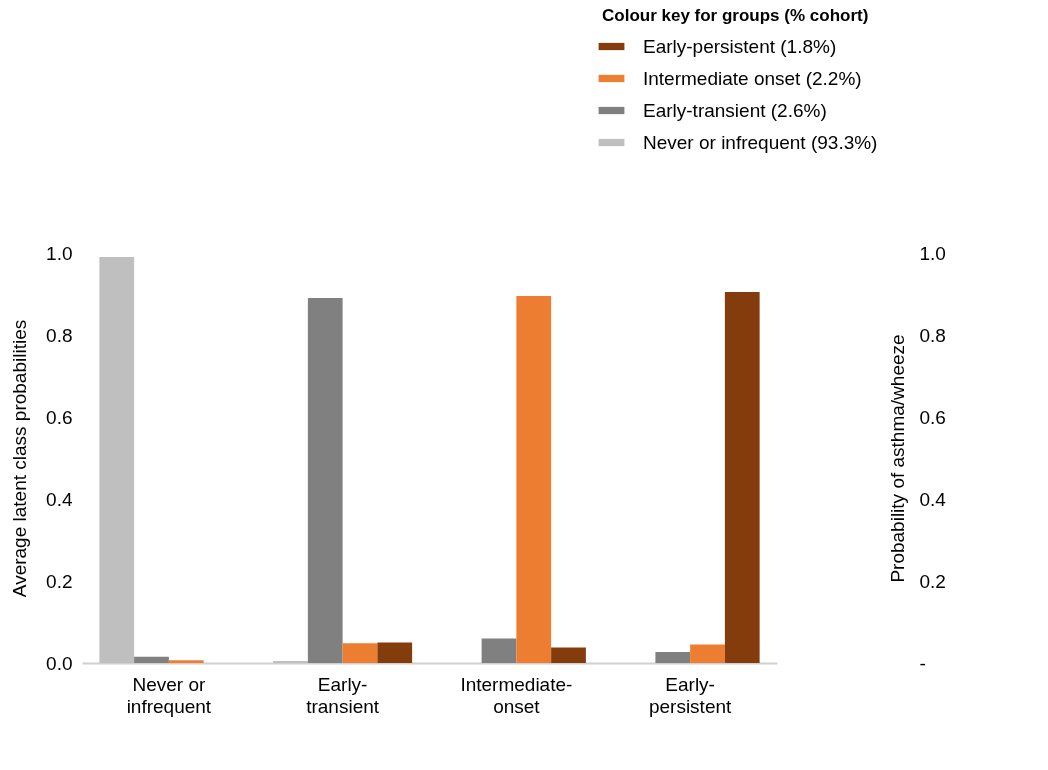 Image resolution: width=1048 pixels, height=770 pixels. I want to click on y-tick-label: 0.0, so click(59, 663).